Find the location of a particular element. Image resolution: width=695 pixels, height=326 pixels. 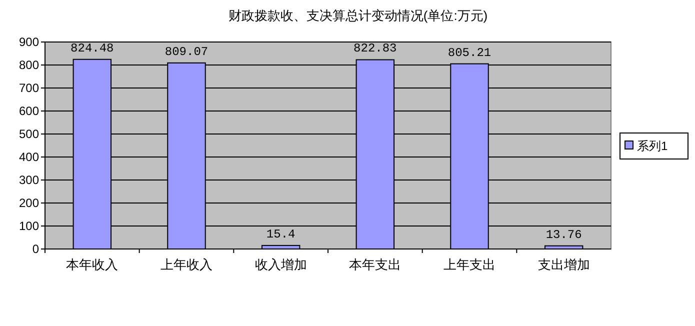

legend-label: 系列1 is located at coordinates (652, 146).